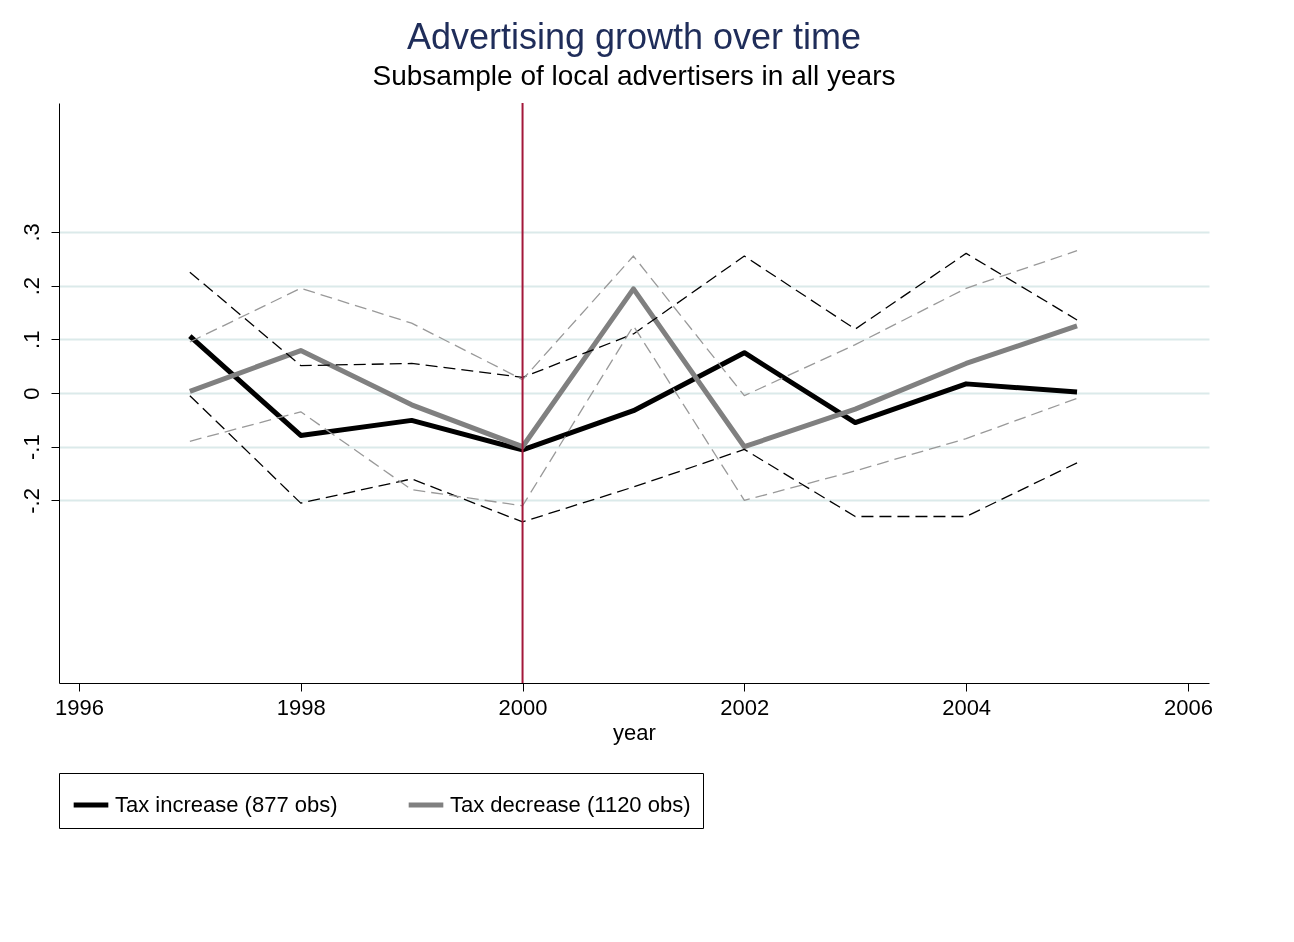 Image resolution: width=1294 pixels, height=942 pixels. What do you see at coordinates (31, 393) in the screenshot?
I see `y-tick-label: 0` at bounding box center [31, 393].